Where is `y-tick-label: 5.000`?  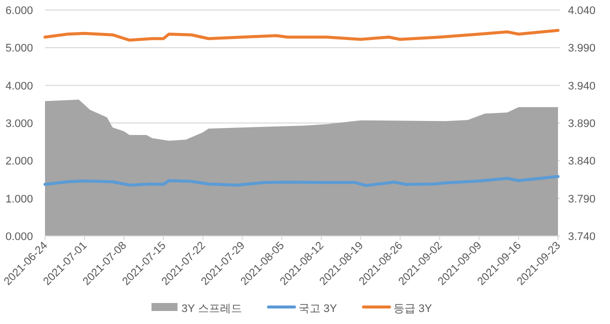
y-tick-label: 5.000 is located at coordinates (19, 48).